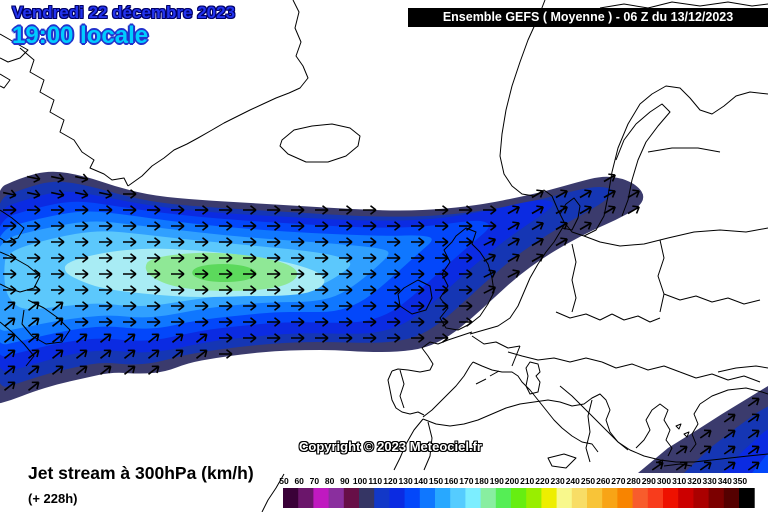 The image size is (768, 512). Describe the element at coordinates (589, 431) in the screenshot. I see `coastline-algeria-tunisia-border` at that location.